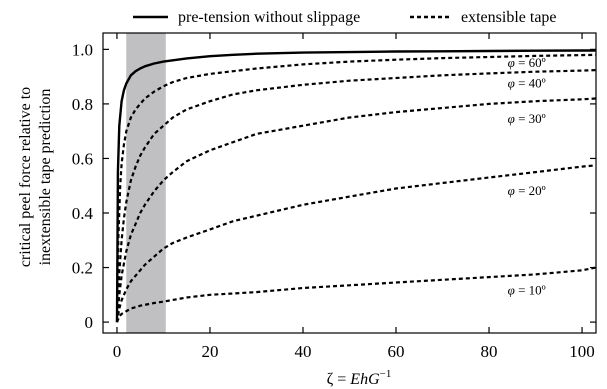 The image size is (607, 389). What do you see at coordinates (530, 118) in the screenshot?
I see `annotation-2-value: = 30º` at bounding box center [530, 118].